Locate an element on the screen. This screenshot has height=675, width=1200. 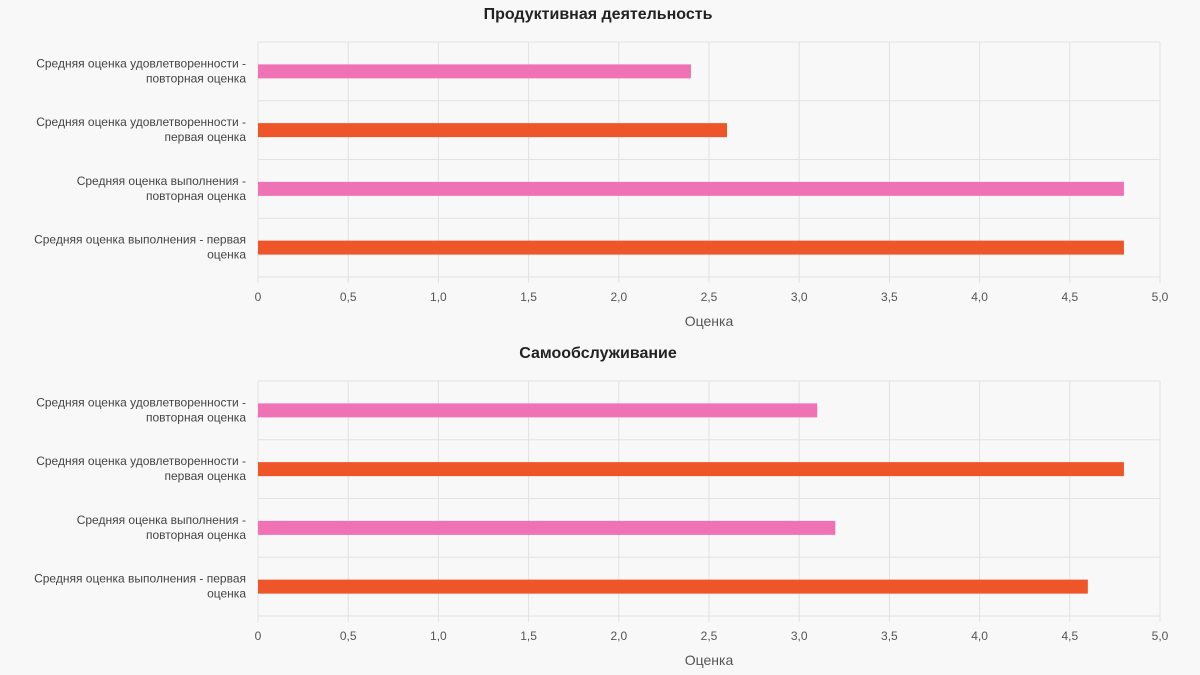
chart-title: Самообслуживание is located at coordinates (598, 353).